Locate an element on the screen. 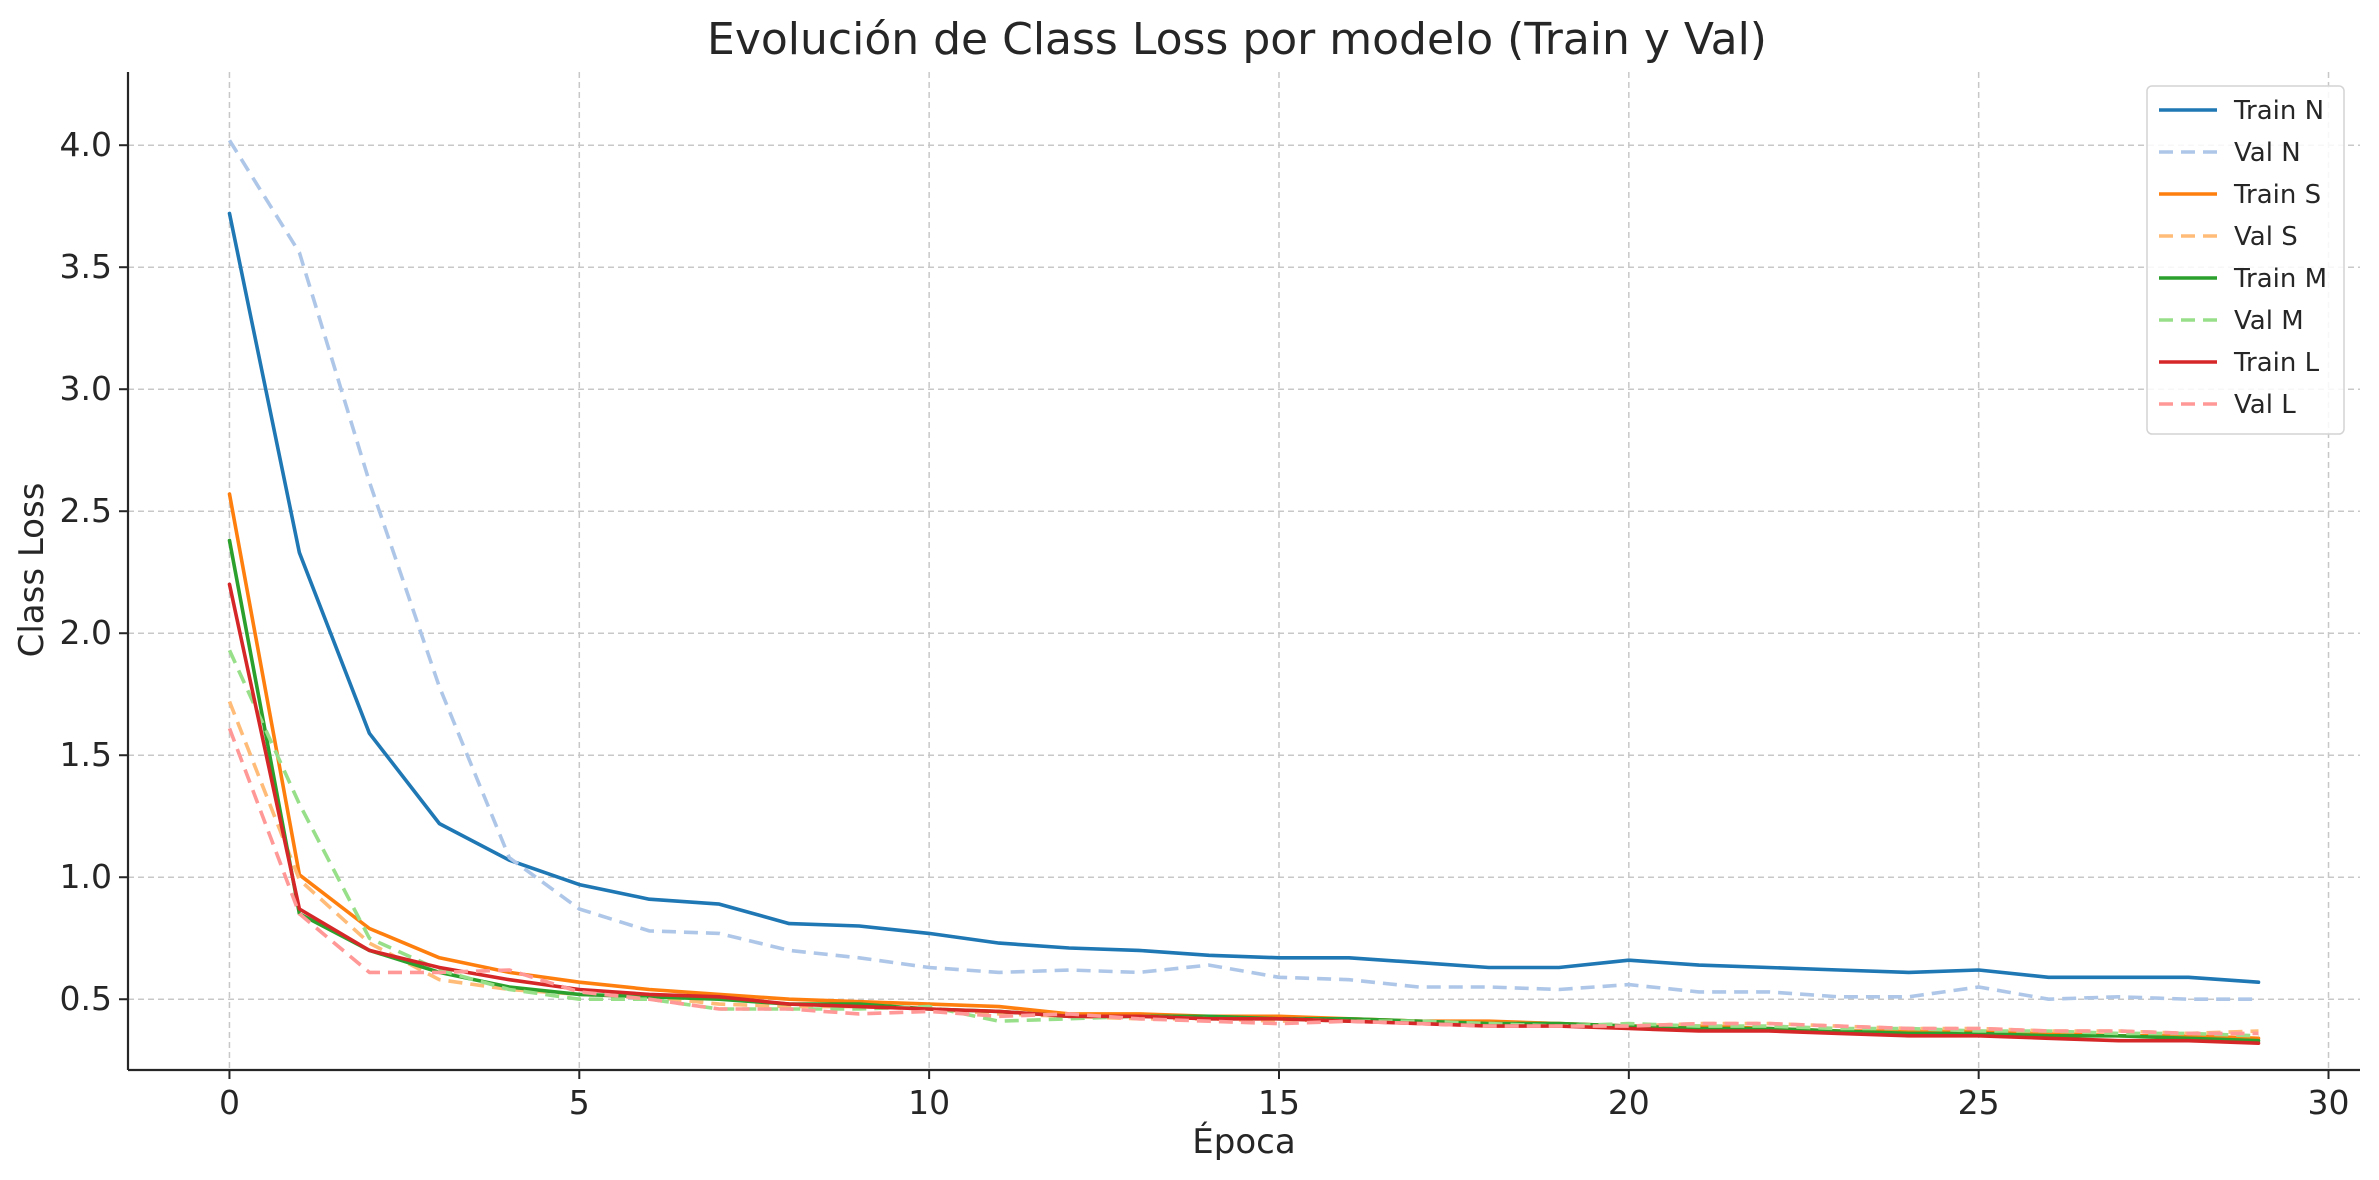 The width and height of the screenshot is (2379, 1180). legend-label: Val N is located at coordinates (2267, 153).